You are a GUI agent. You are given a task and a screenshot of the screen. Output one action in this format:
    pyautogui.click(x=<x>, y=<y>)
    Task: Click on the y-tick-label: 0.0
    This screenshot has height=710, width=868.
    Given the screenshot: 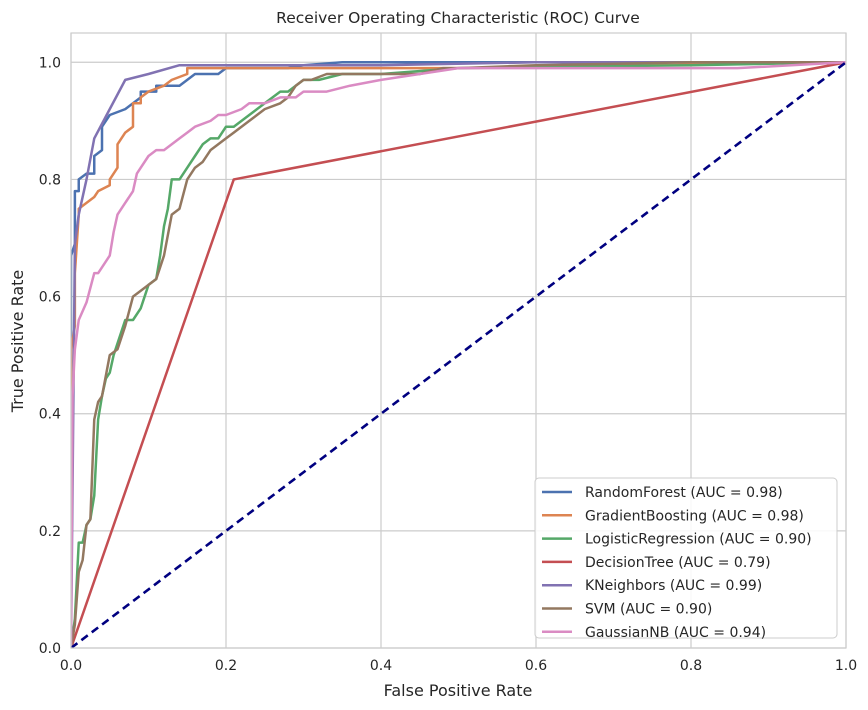 What is the action you would take?
    pyautogui.click(x=50, y=649)
    